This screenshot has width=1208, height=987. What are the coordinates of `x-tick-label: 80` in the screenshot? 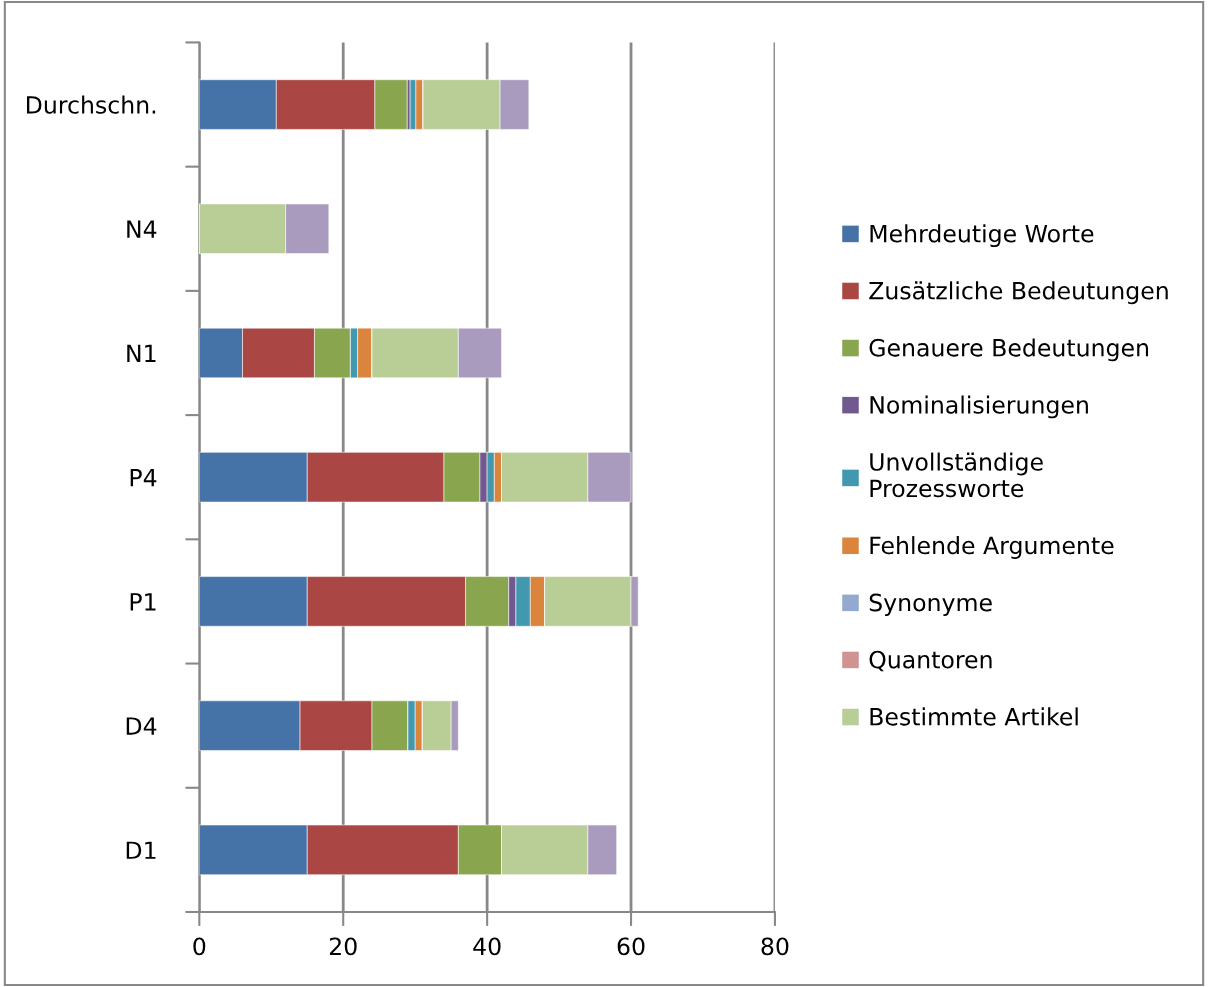 It's located at (775, 946).